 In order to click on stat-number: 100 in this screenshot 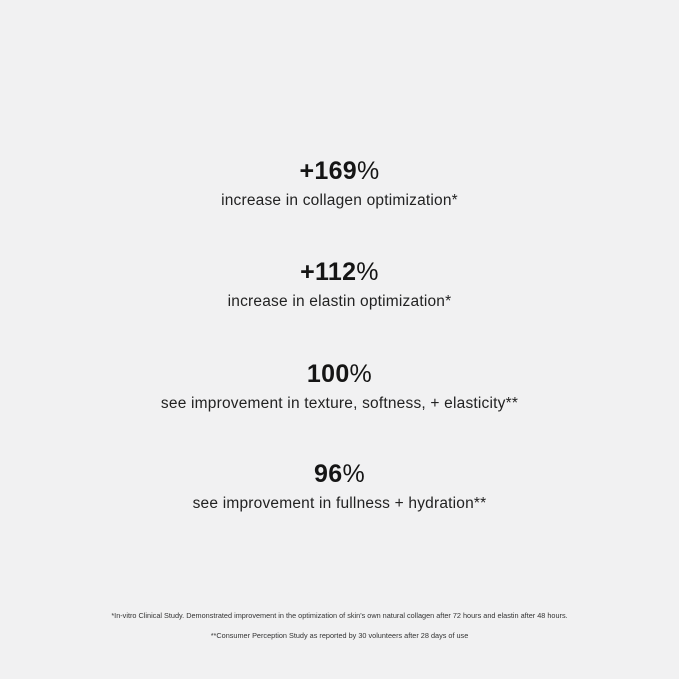, I will do `click(328, 374)`.